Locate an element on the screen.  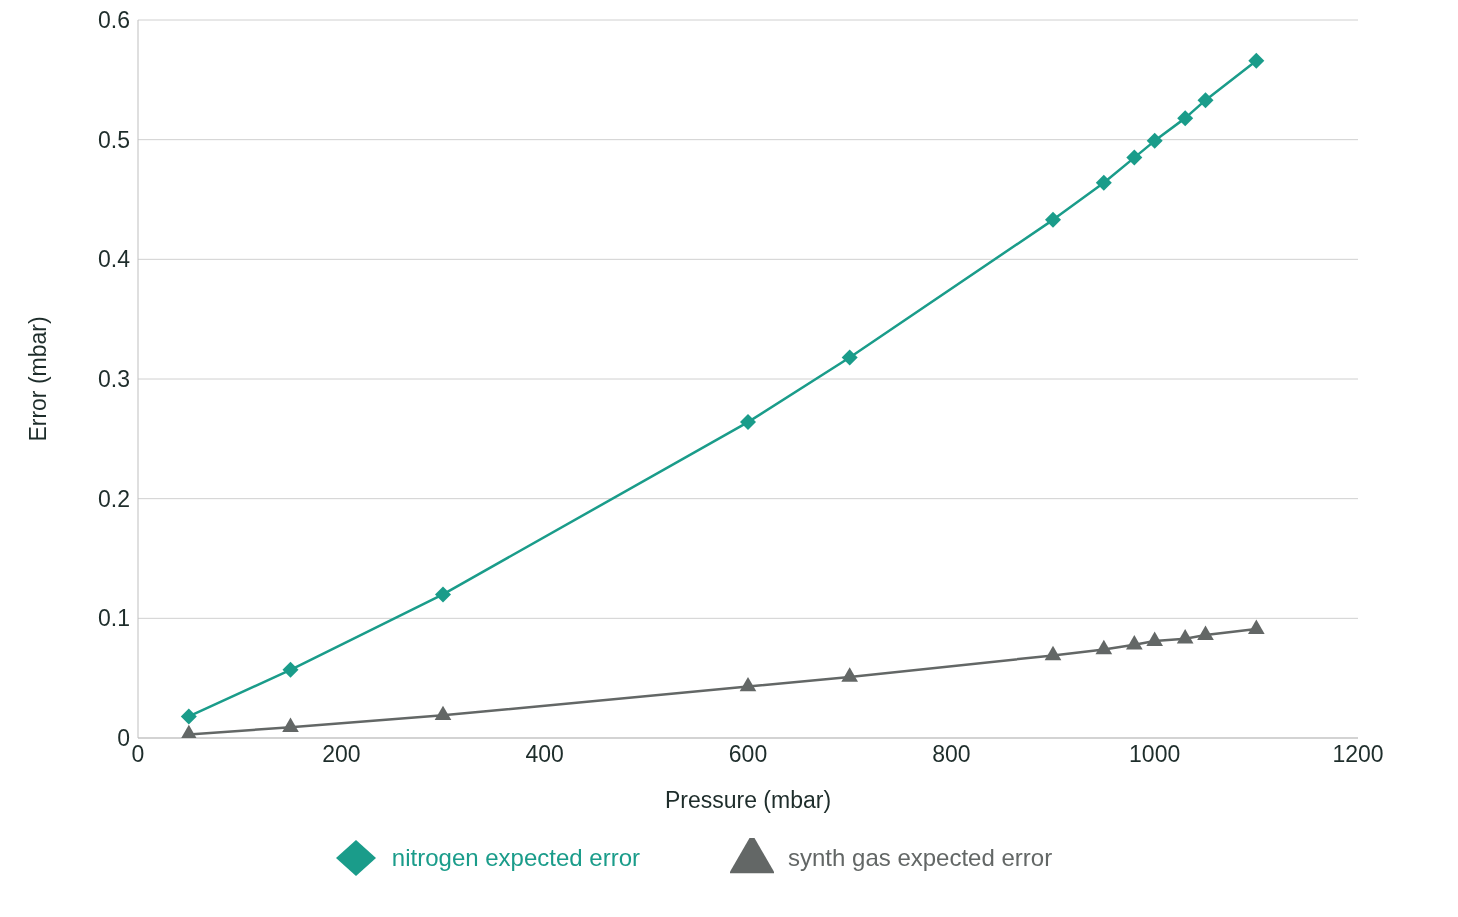
y-tick-label: 0.5 is located at coordinates (114, 139).